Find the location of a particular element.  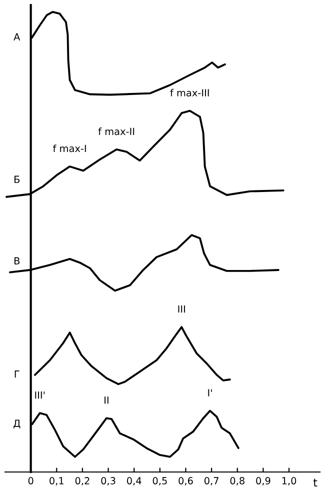

x-tick-label: 0,5 is located at coordinates (159, 481).